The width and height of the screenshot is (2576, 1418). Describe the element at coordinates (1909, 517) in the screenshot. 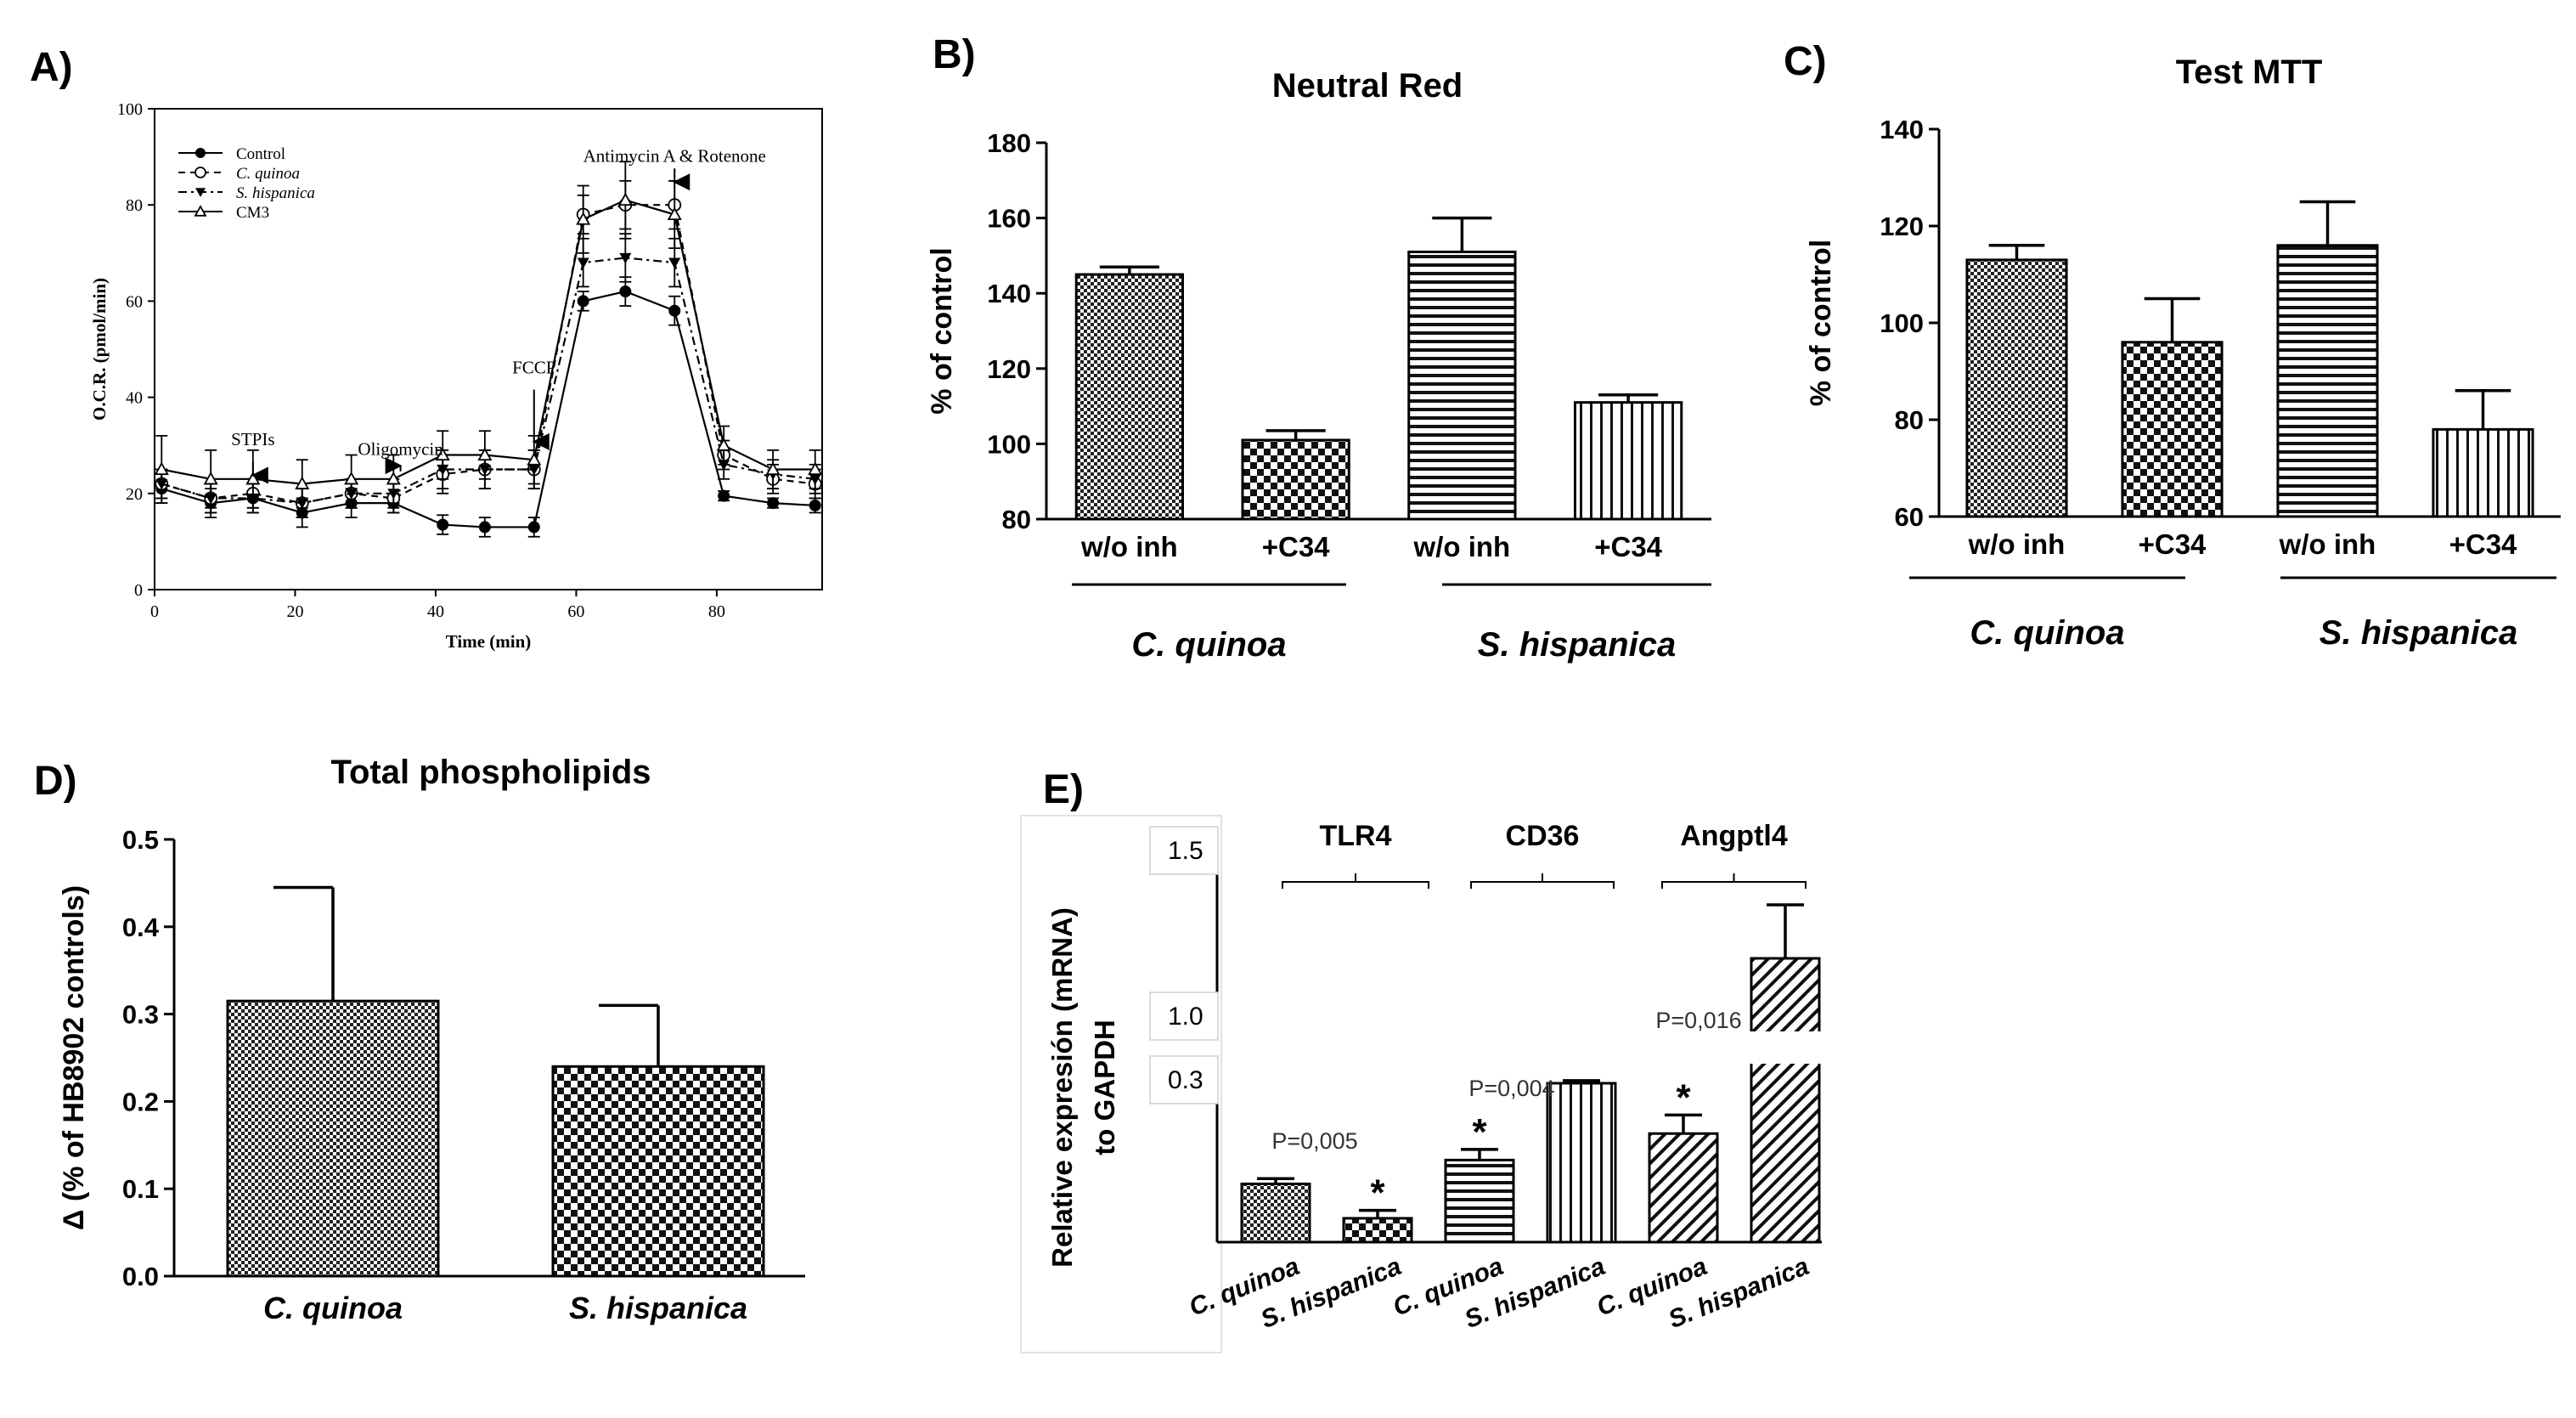

I see `y-tick-label: 60` at that location.